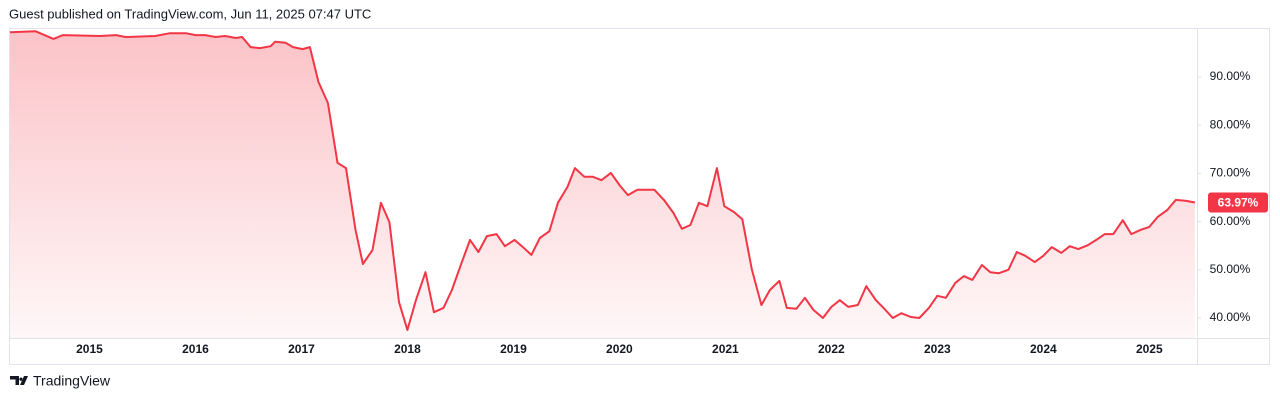 The width and height of the screenshot is (1280, 401). I want to click on brand-logo, so click(19, 380).